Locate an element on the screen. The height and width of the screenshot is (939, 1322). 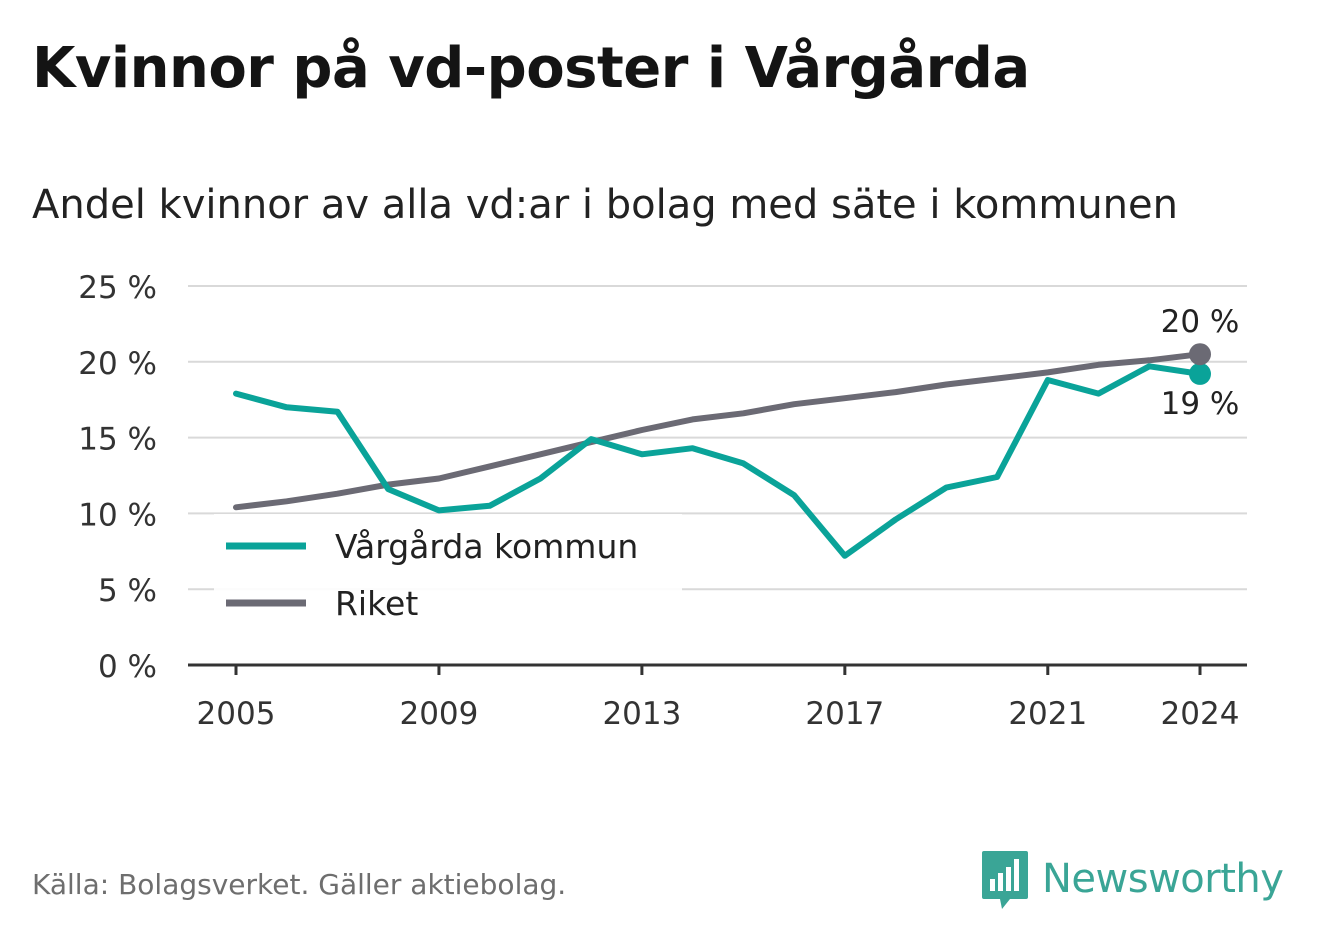
y-tick-label: 0 % is located at coordinates (127, 667).